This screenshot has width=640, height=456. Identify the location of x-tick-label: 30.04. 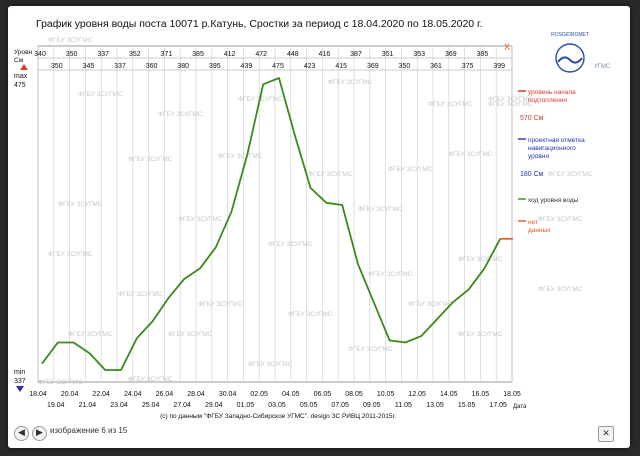
(228, 394).